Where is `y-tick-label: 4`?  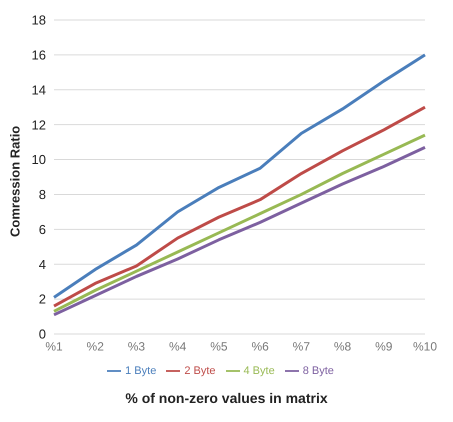 y-tick-label: 4 is located at coordinates (42, 264).